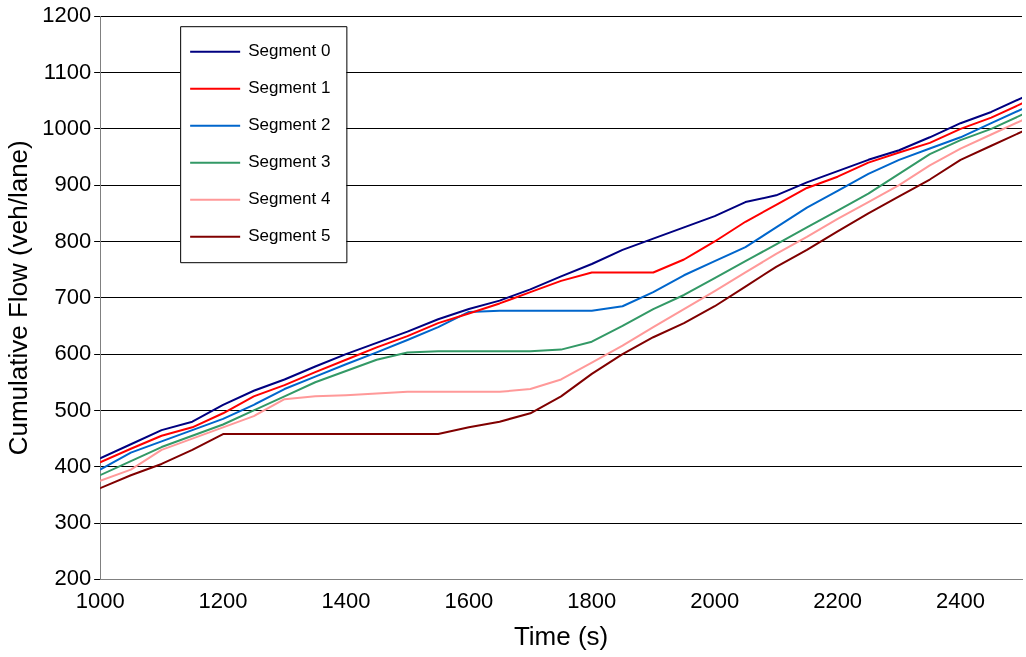 The height and width of the screenshot is (657, 1026). Describe the element at coordinates (223, 600) in the screenshot. I see `x-tick-label: 1200` at that location.